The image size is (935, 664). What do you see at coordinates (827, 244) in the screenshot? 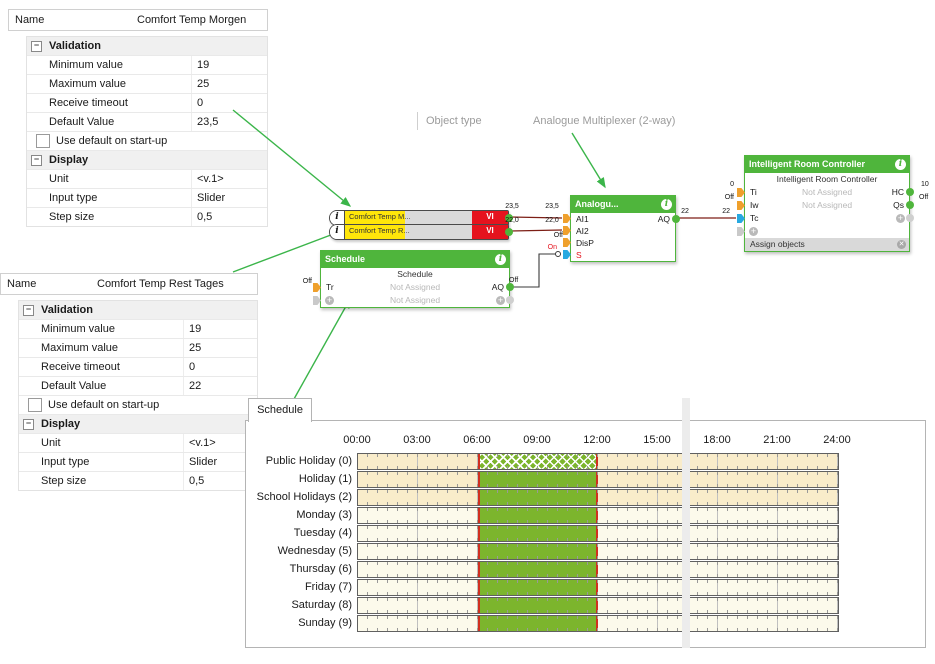
I see `assign-objects-bar: Assign objects ✕` at bounding box center [827, 244].